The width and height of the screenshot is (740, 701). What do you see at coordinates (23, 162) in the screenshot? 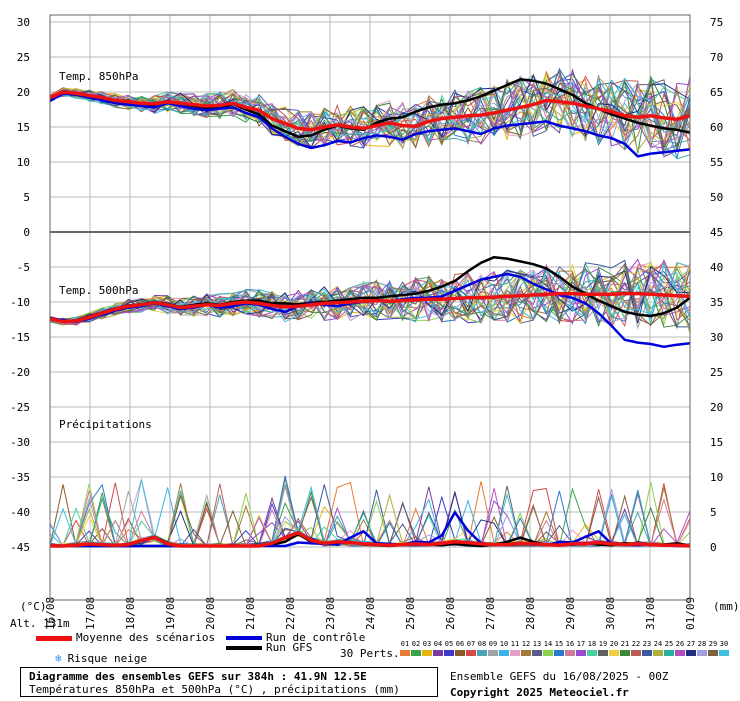
I see `left-tick-label: 10` at bounding box center [23, 162].